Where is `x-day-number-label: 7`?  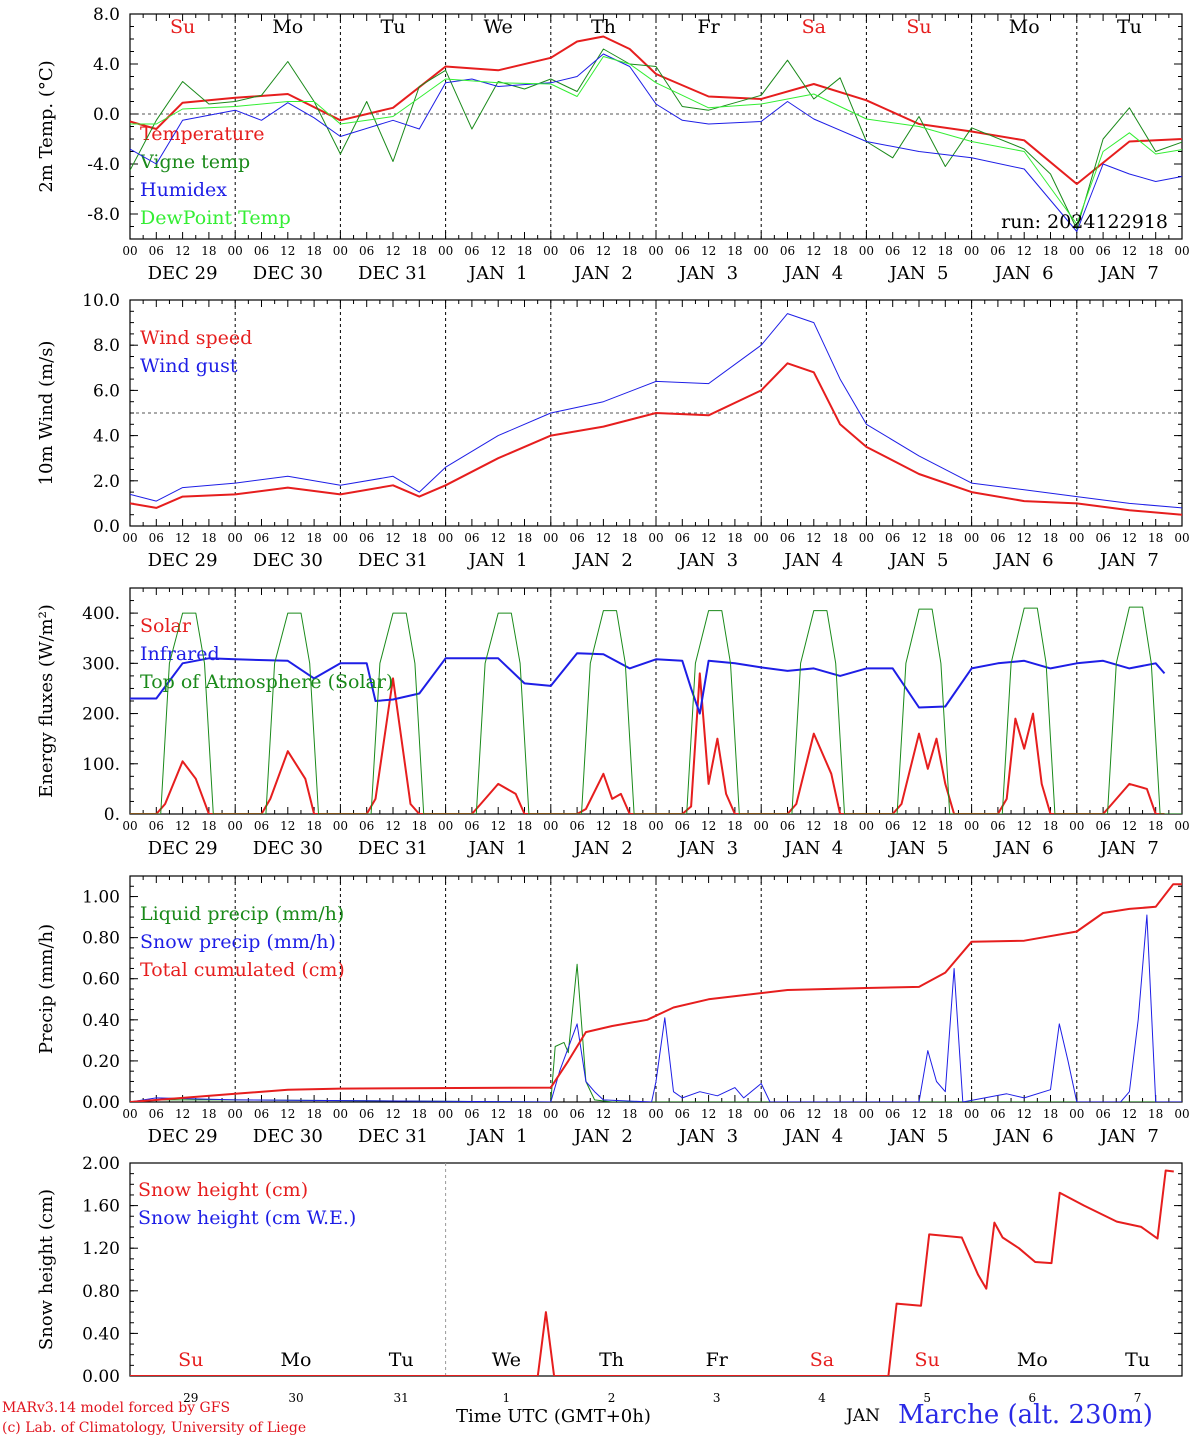
x-day-number-label: 7 is located at coordinates (1138, 1398).